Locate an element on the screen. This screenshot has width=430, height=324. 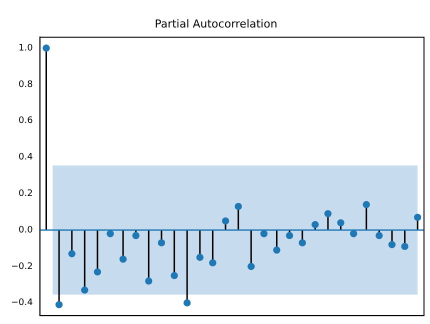
y-tick-label: 0.8 is located at coordinates (26, 85).